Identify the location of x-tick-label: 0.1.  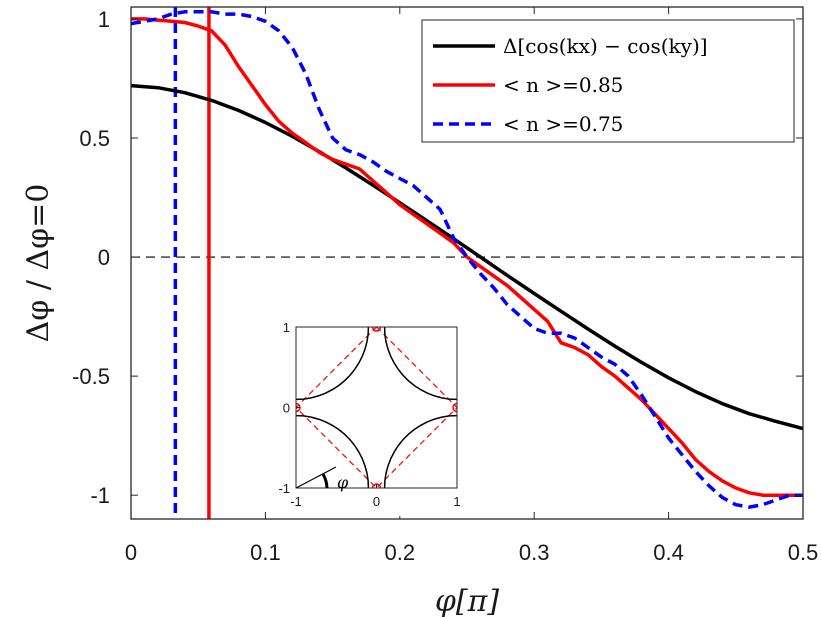
(265, 552).